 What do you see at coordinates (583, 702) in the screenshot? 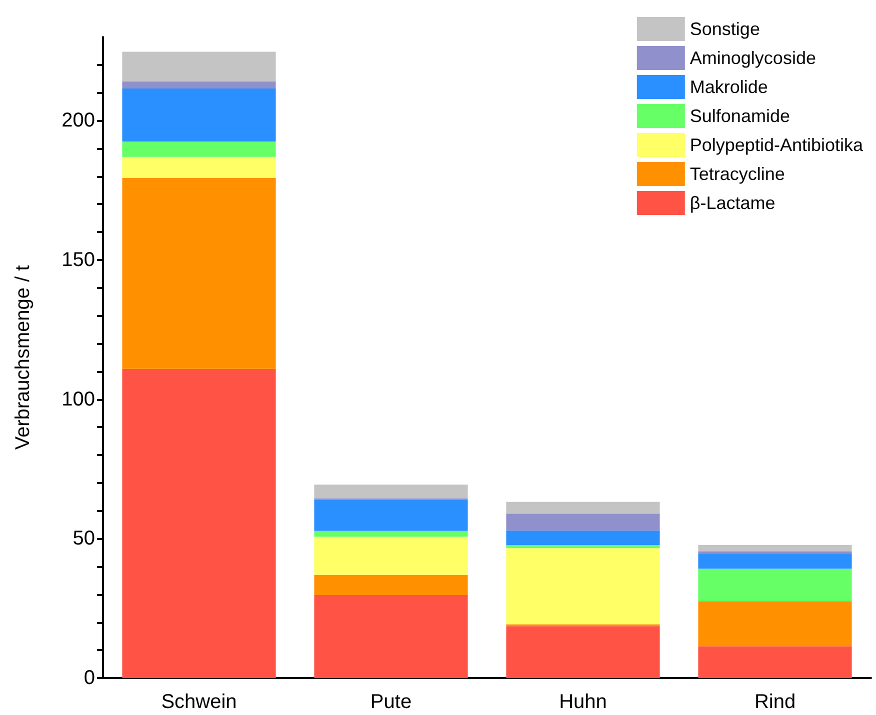
I see `x-tick-label: Huhn` at bounding box center [583, 702].